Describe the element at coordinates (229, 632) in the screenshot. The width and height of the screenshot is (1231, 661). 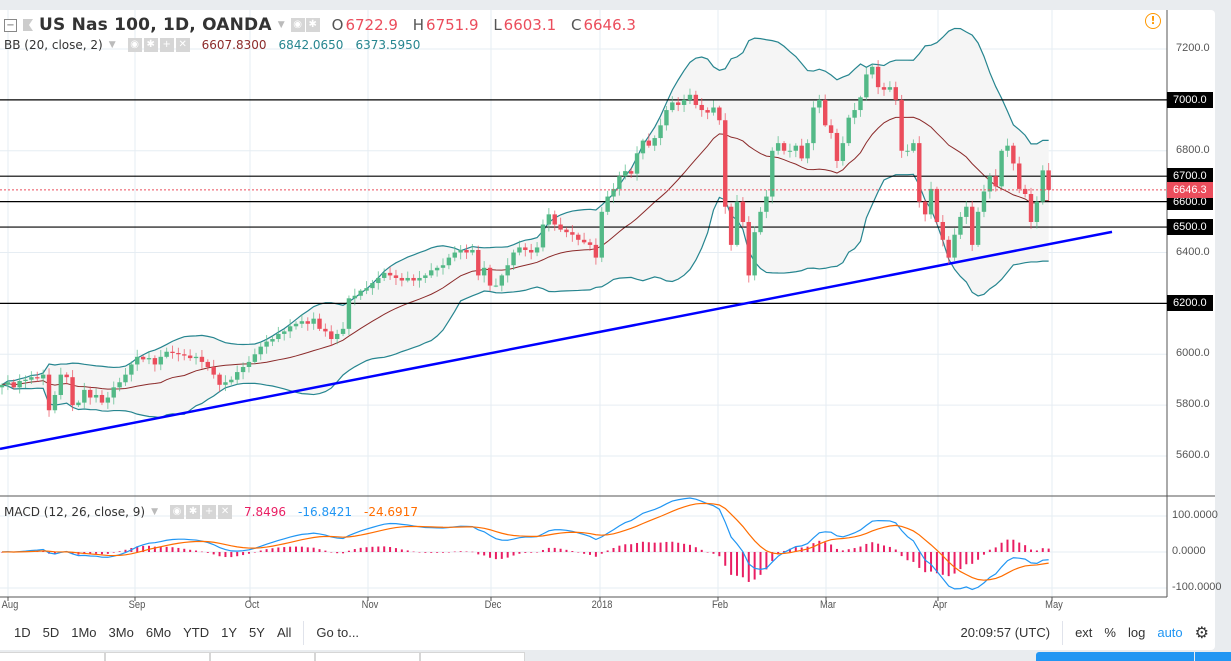
I see `range-1y: 1Y` at that location.